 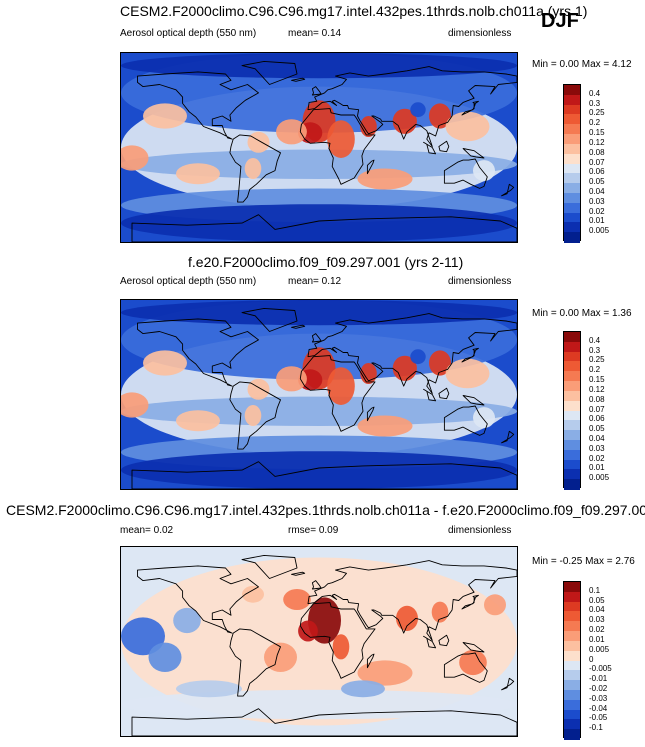 What do you see at coordinates (595, 350) in the screenshot?
I see `colorbar-tick-label: 0.3` at bounding box center [595, 350].